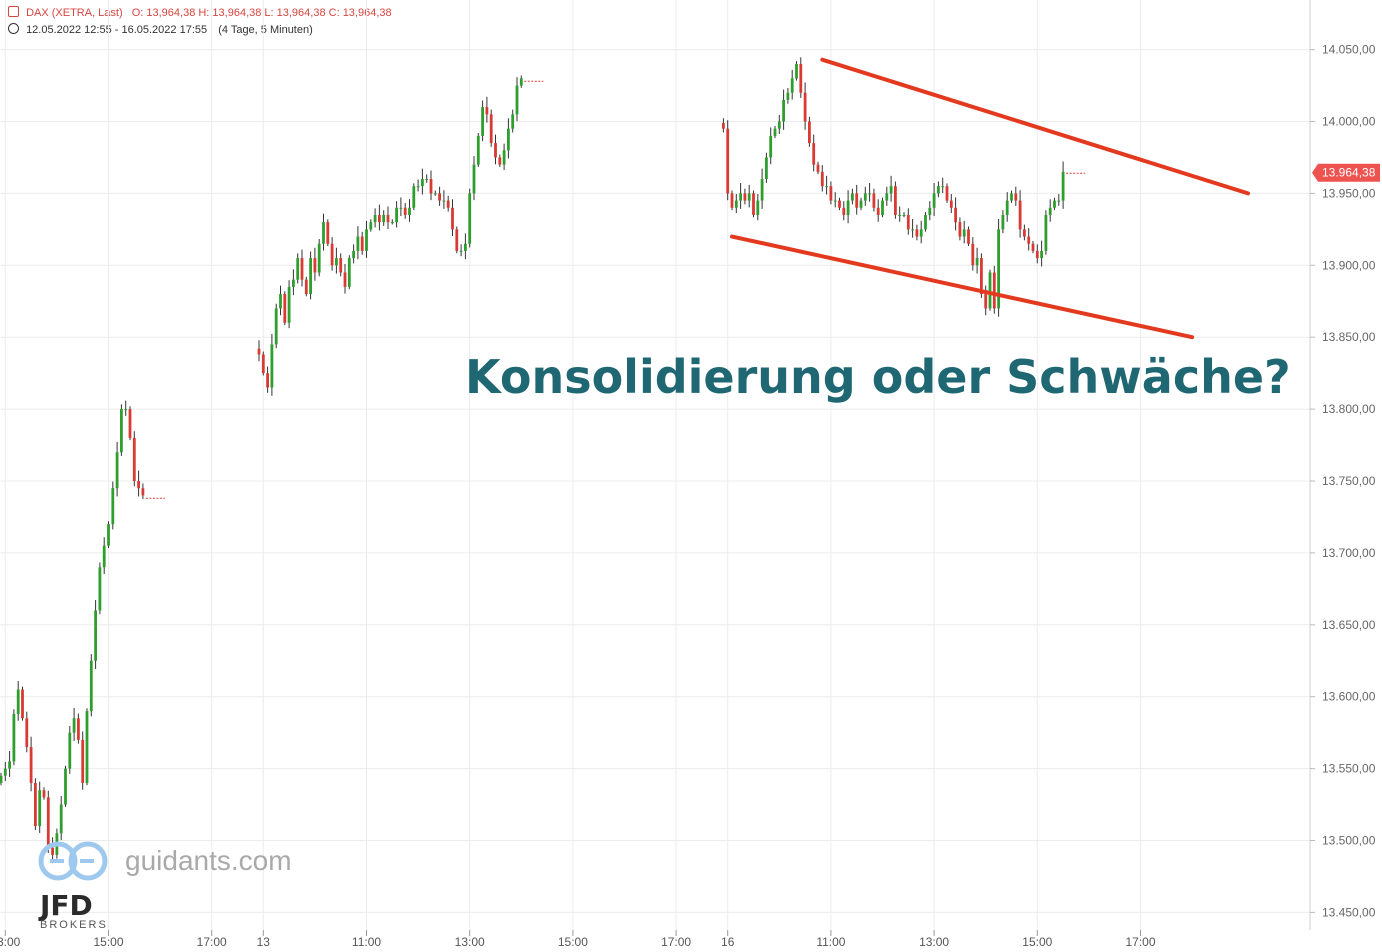 Image resolution: width=1382 pixels, height=952 pixels. Describe the element at coordinates (65, 905) in the screenshot. I see `watermark-brand: JFD` at that location.